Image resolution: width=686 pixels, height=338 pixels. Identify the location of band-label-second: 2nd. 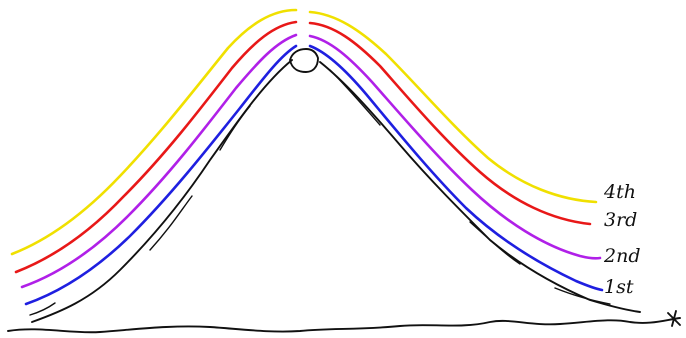
(622, 256).